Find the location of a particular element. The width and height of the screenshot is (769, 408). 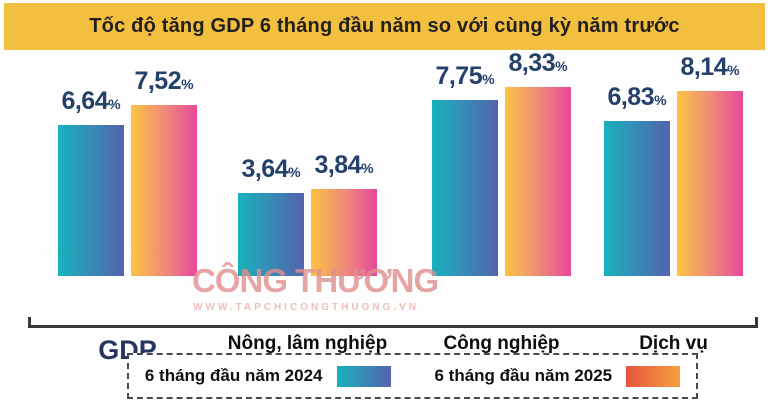

watermark: CÔNG THƯƠNG WWW.TAPCHICONGTHUONG.VN is located at coordinates (315, 287).